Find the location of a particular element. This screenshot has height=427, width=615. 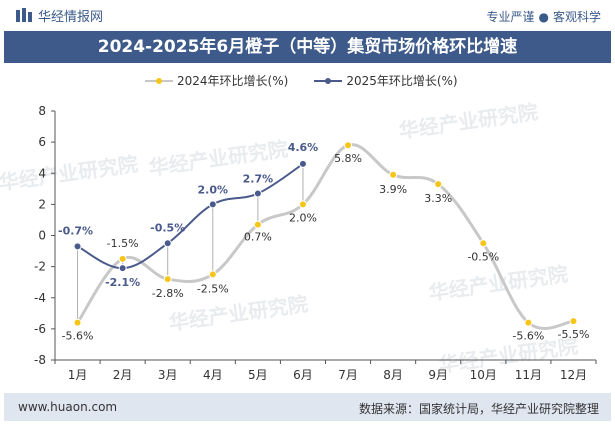

series-2025-data-label: -0.7% is located at coordinates (75, 230).